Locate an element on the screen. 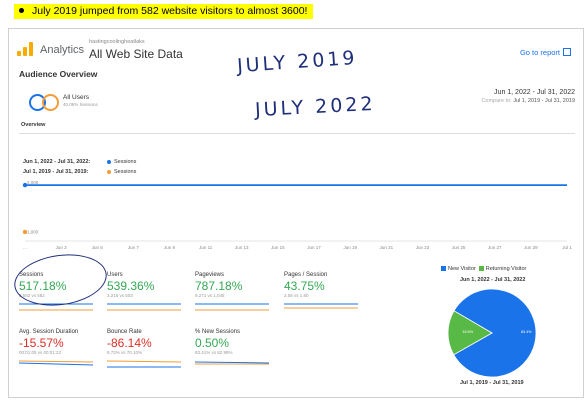 Image resolution: width=588 pixels, height=404 pixels. x-tick-label: Jun 21 is located at coordinates (387, 247).